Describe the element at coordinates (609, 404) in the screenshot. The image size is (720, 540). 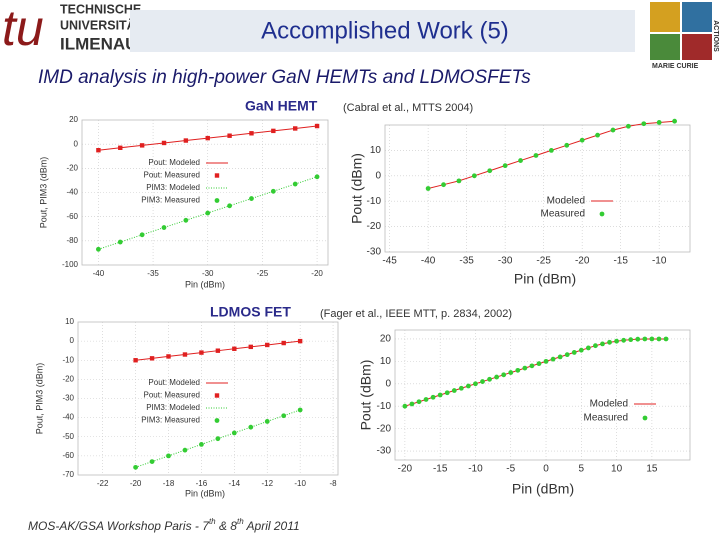
I see `legend-label: Modeled` at that location.